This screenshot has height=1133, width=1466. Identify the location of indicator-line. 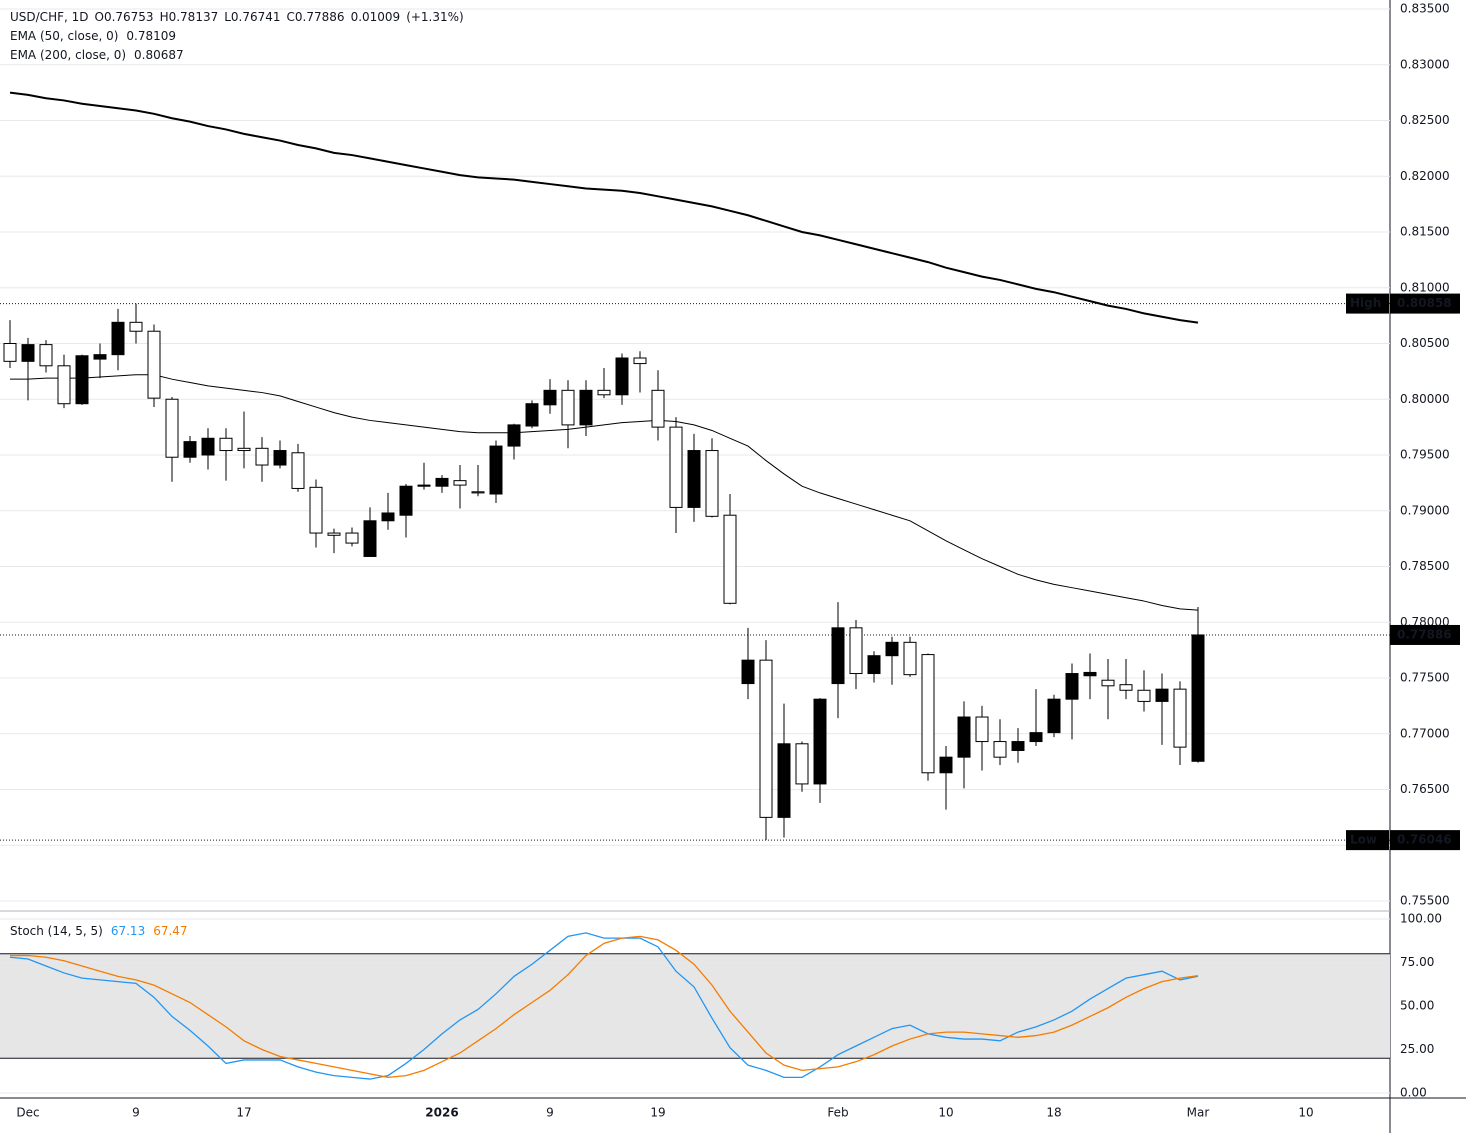
(604, 1006).